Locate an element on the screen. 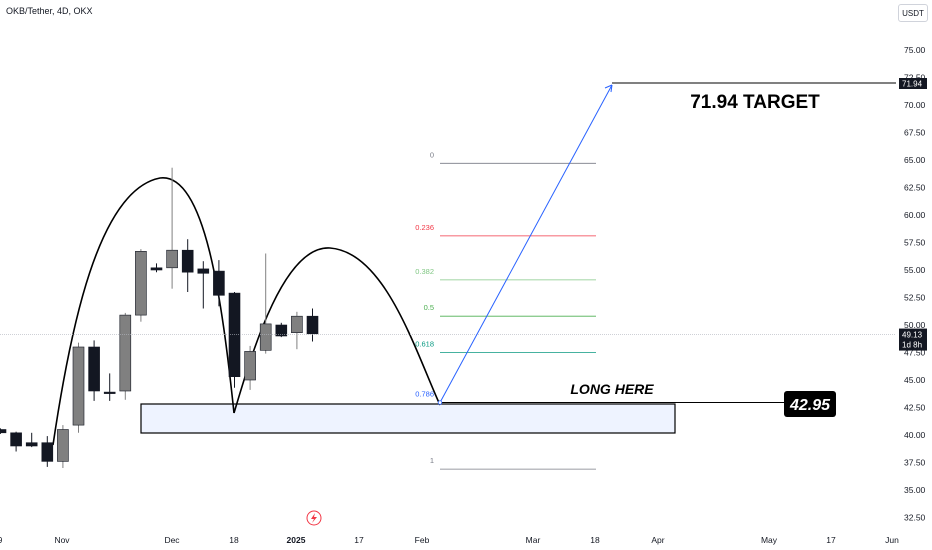  fib-label: 1 is located at coordinates (432, 460).